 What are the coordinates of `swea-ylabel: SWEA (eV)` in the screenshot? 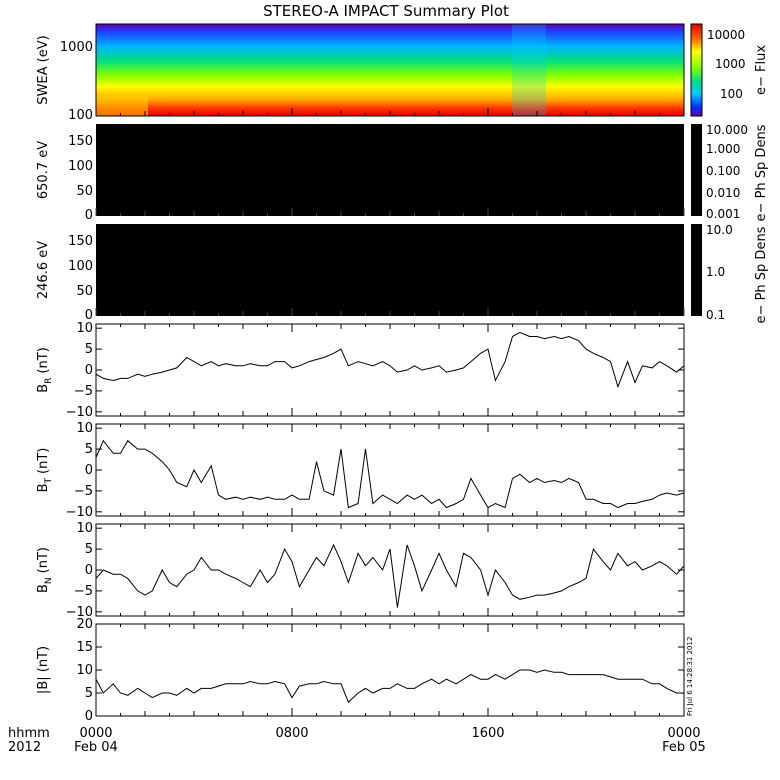 It's located at (43, 69).